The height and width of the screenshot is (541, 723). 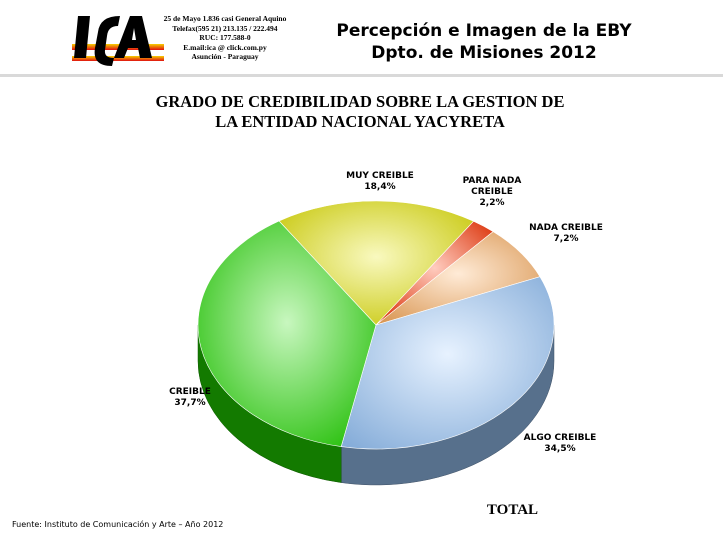 I want to click on svg-text: ALGO CREIBLE, so click(x=560, y=438).